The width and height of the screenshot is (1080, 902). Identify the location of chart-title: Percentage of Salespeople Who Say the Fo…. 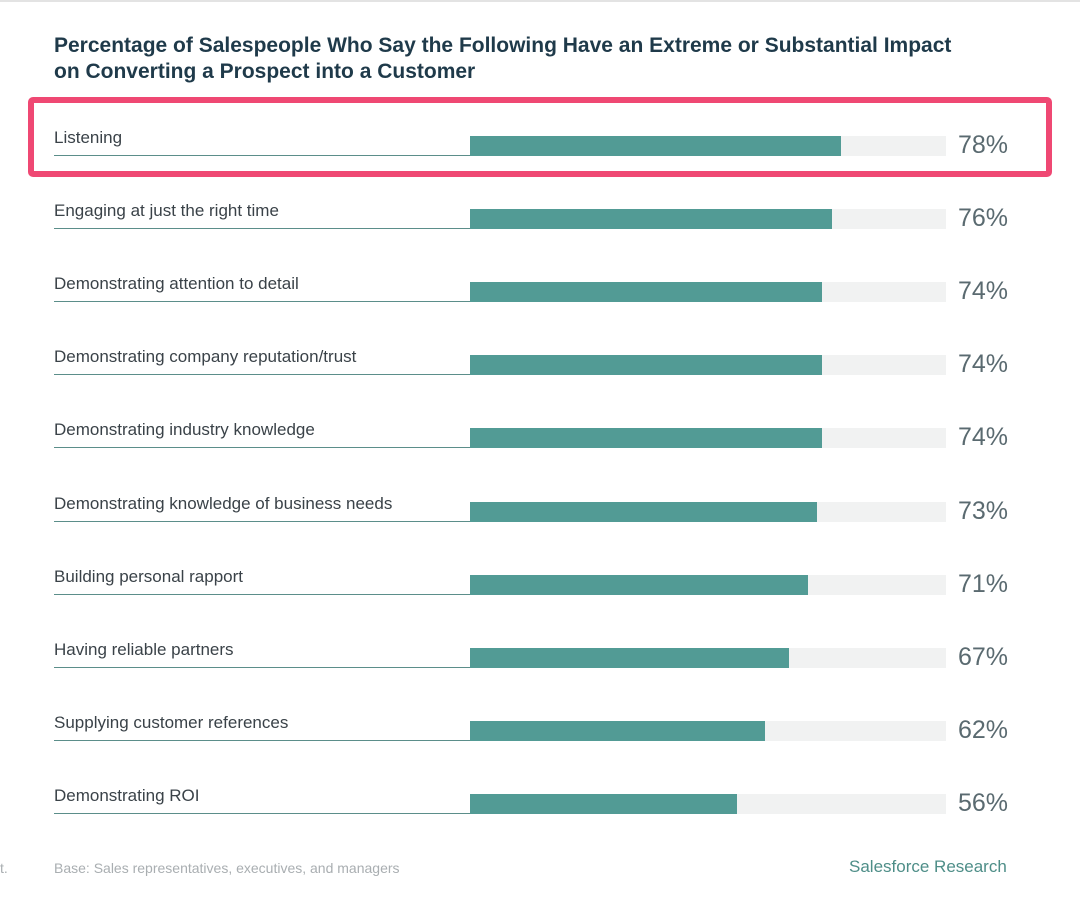
(503, 58).